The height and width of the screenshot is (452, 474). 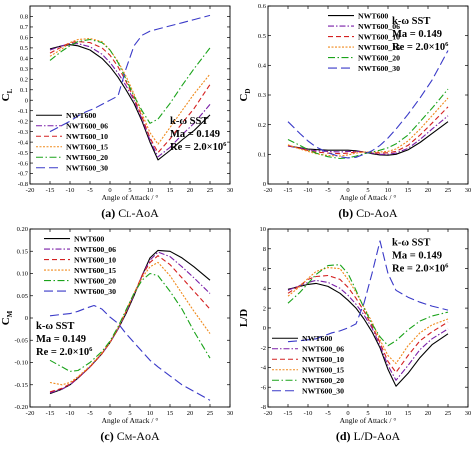 What do you see at coordinates (265, 289) in the screenshot?
I see `y-tick-label: 4` at bounding box center [265, 289].